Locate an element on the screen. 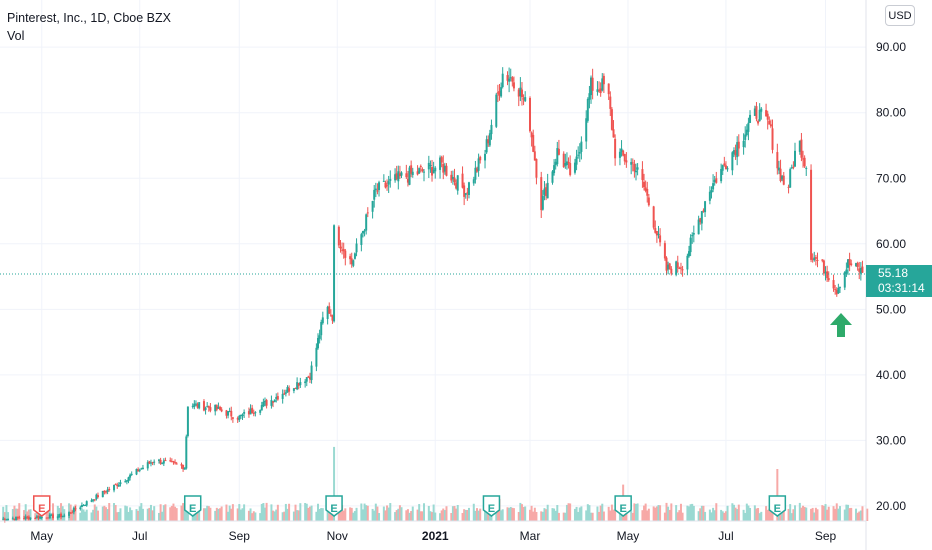 The width and height of the screenshot is (932, 550). earnings-label: E is located at coordinates (333, 509).